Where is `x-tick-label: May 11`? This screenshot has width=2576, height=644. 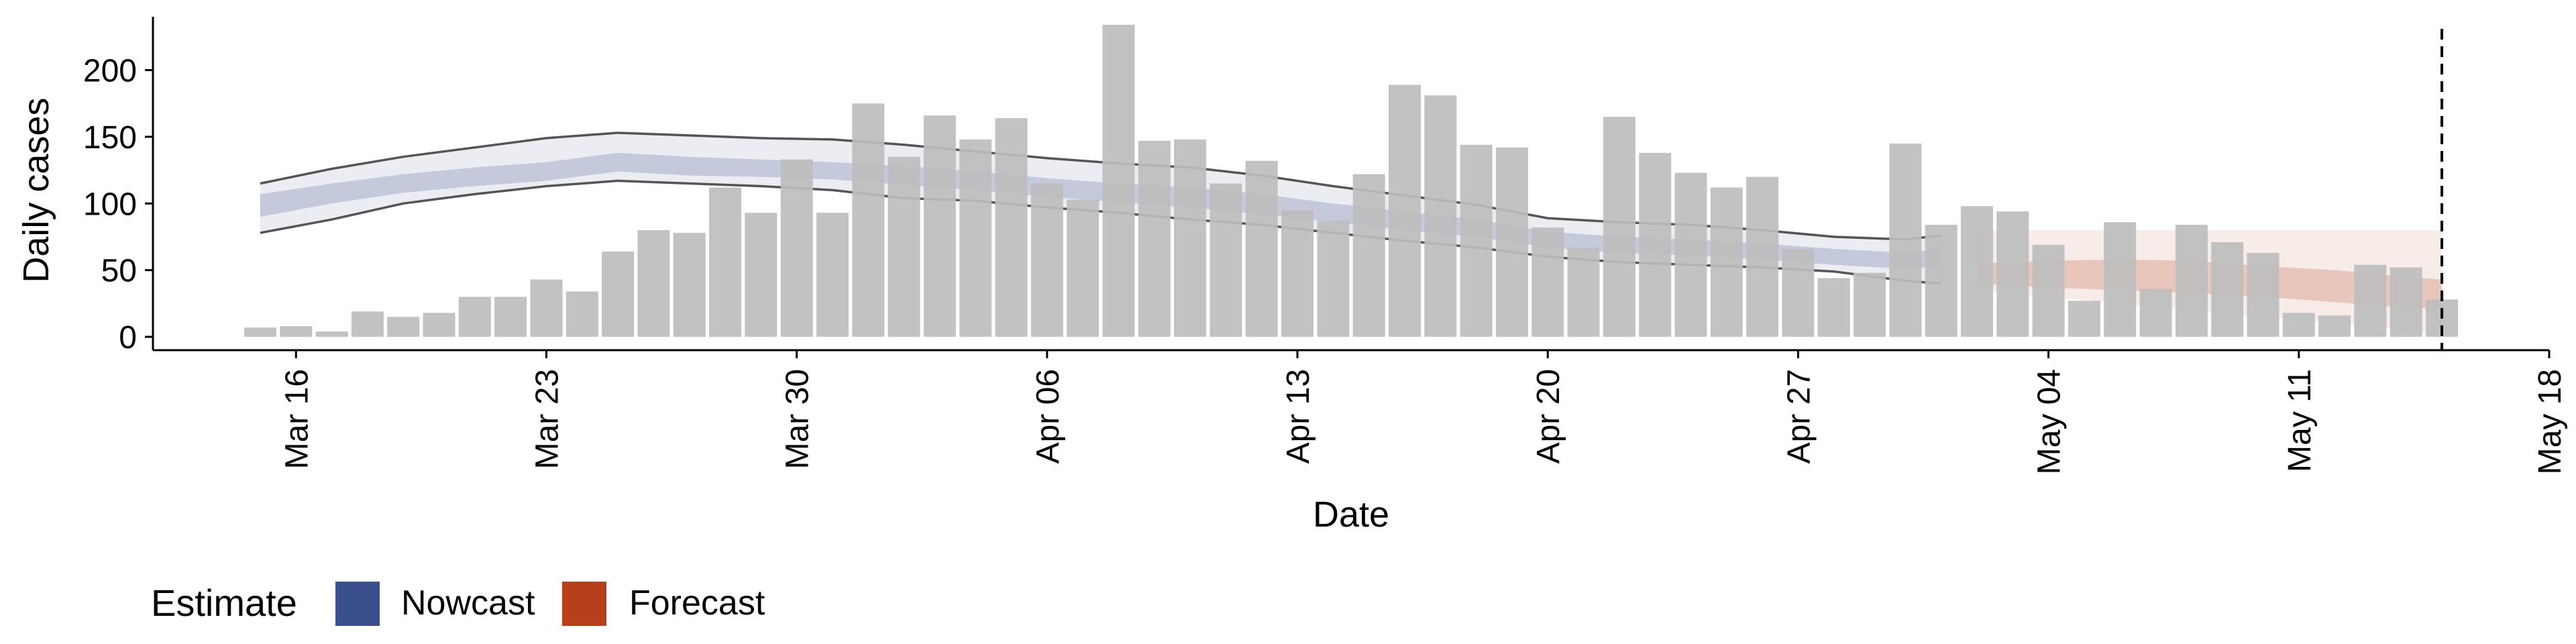 x-tick-label: May 11 is located at coordinates (2300, 420).